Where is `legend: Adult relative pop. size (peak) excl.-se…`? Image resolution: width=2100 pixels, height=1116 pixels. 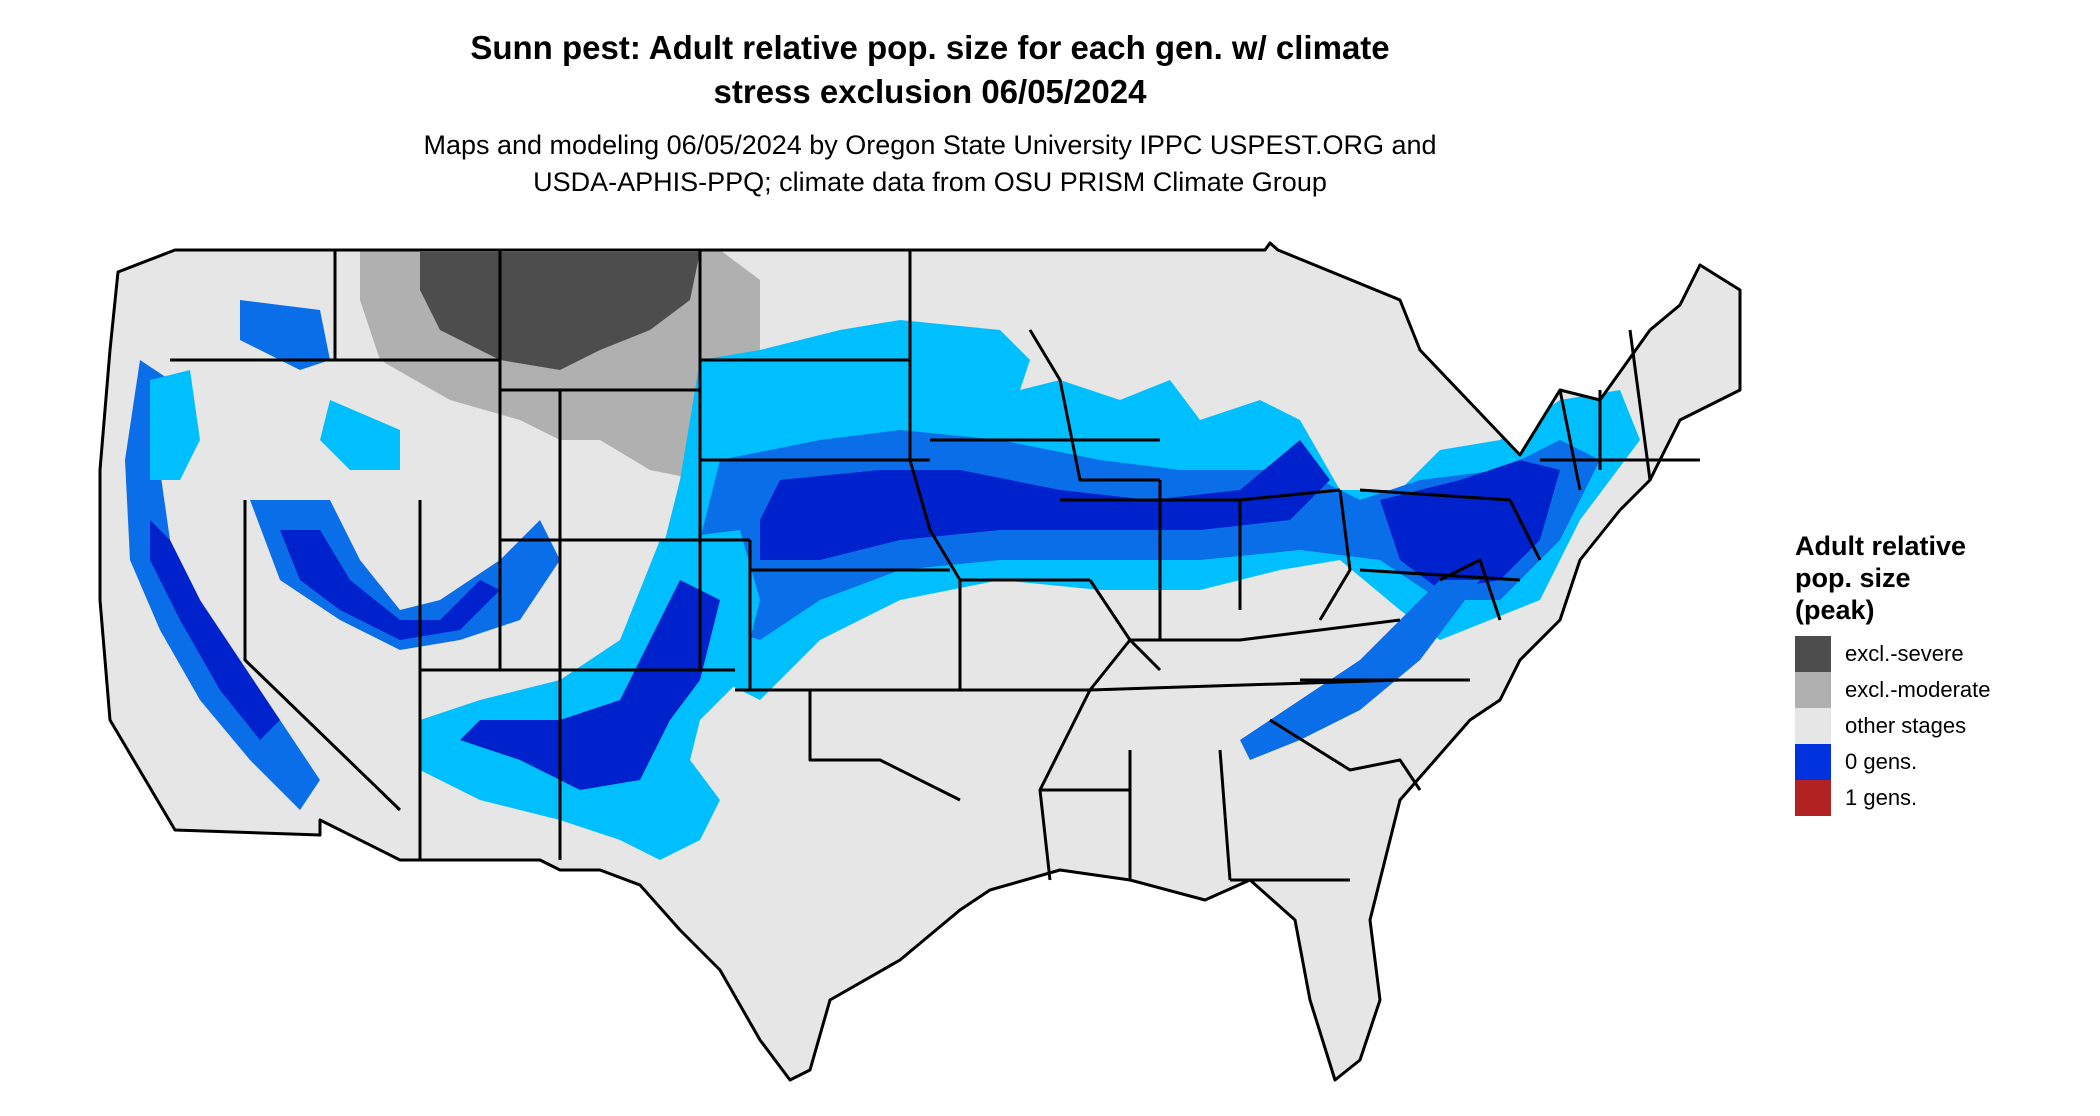 legend: Adult relative pop. size (peak) excl.-se… is located at coordinates (1893, 673).